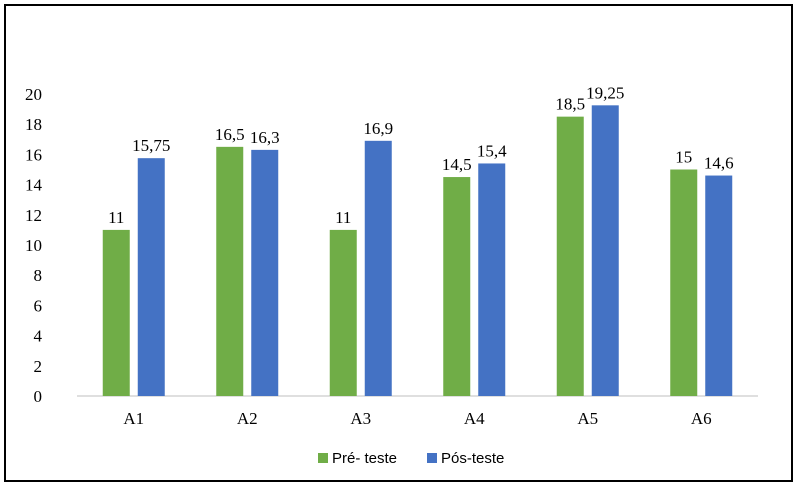 This screenshot has height=486, width=799. What do you see at coordinates (587, 418) in the screenshot?
I see `category-label: A5` at bounding box center [587, 418].